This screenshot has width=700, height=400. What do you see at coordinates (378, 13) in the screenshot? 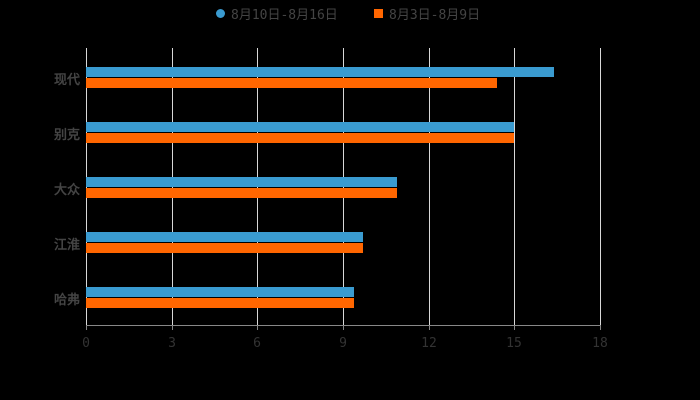
I see `square-marker-icon` at bounding box center [378, 13].